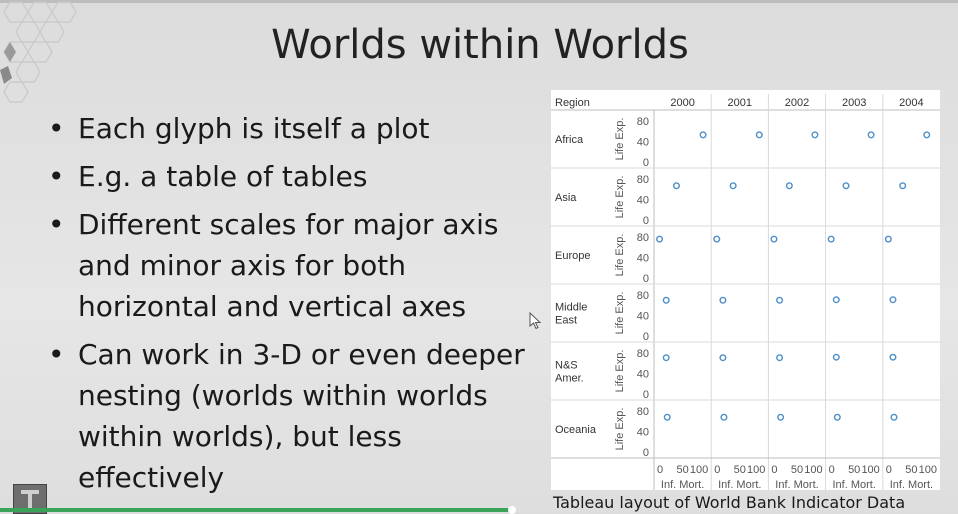 This screenshot has height=514, width=958. What do you see at coordinates (569, 379) in the screenshot?
I see `row-label: Amer.` at bounding box center [569, 379].